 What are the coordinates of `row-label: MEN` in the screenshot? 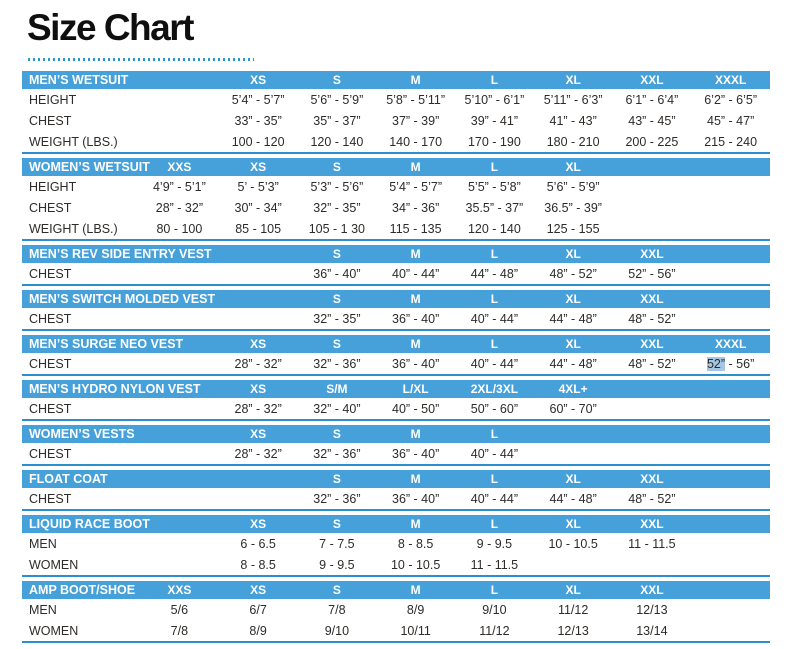 It's located at (43, 543).